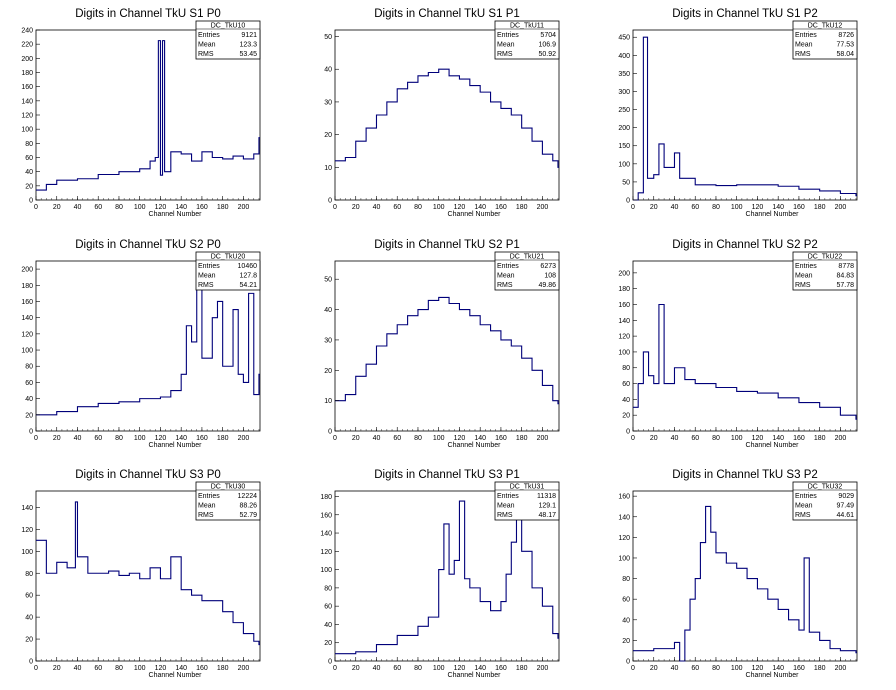 The image size is (896, 690). Describe the element at coordinates (675, 438) in the screenshot. I see `x-tick-label: 40` at that location.